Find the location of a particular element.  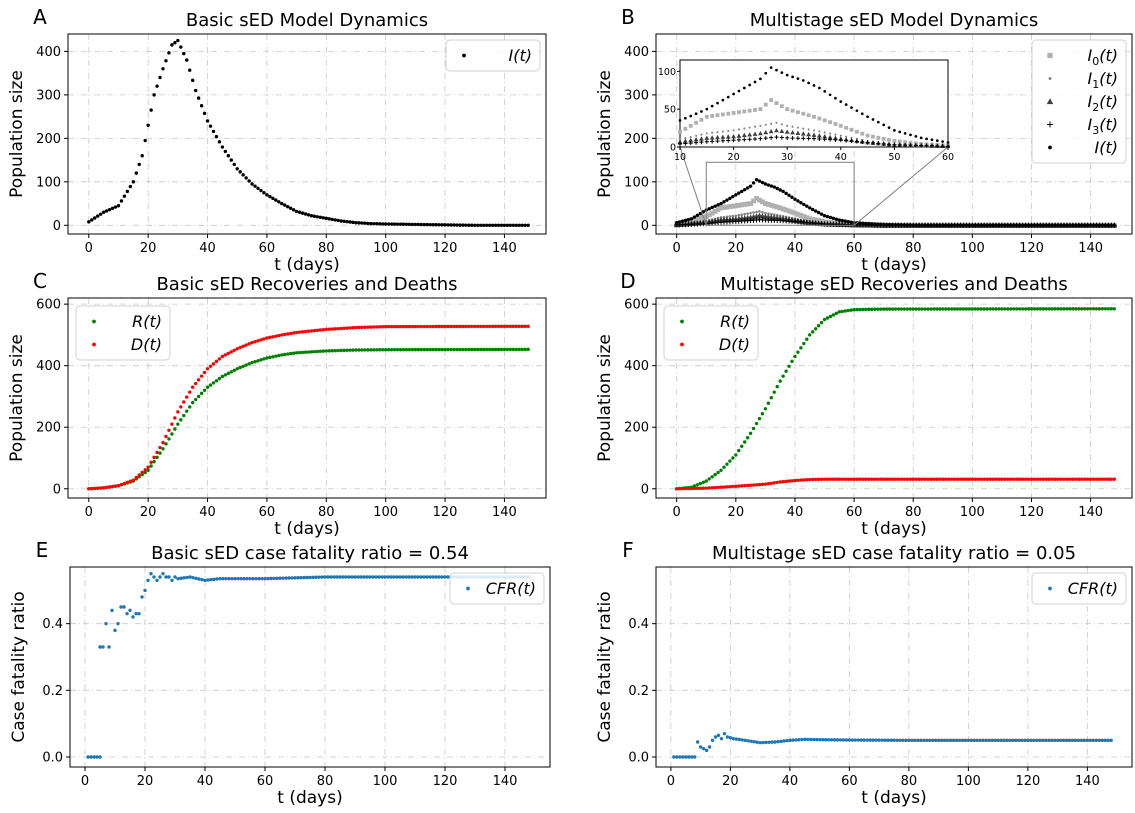

legend: R(t)D(t) is located at coordinates (711, 333).